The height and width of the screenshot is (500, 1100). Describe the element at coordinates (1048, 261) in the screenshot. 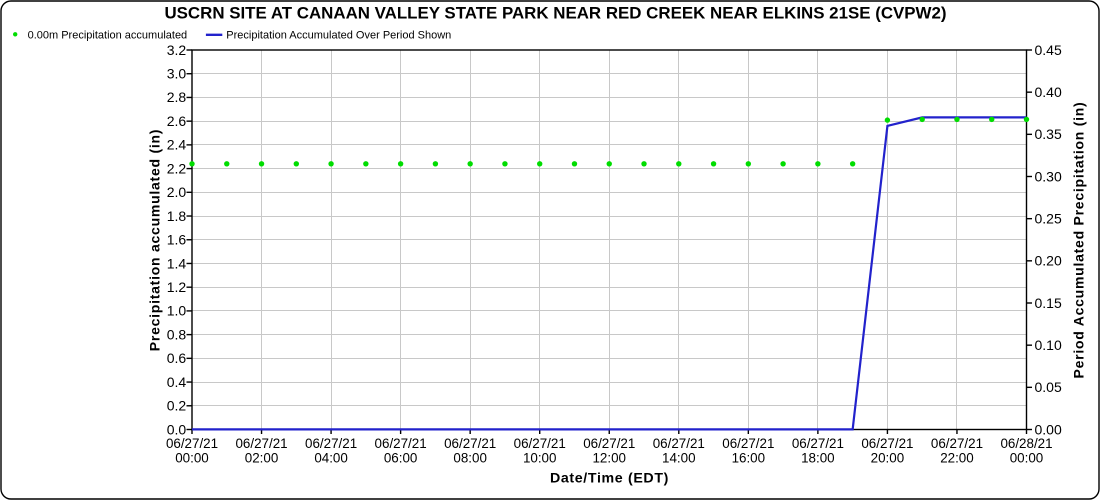

I see `svg-text: 0.20` at that location.